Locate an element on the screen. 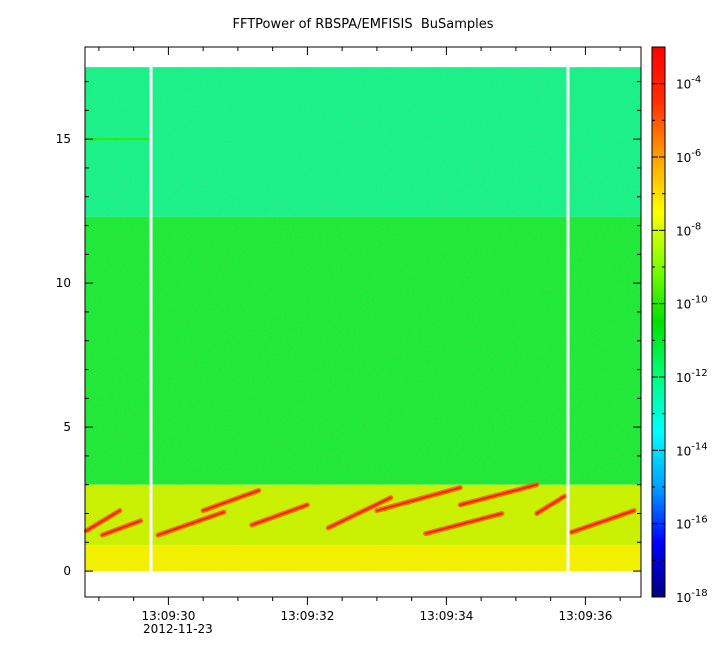  colorbar-tick-label: 10⁻¹⁴ is located at coordinates (692, 449).